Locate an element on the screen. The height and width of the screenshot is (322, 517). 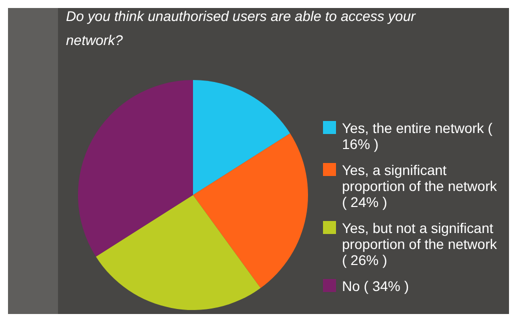
legend-label: Yes, the entire network ( 16% ) is located at coordinates (418, 136).